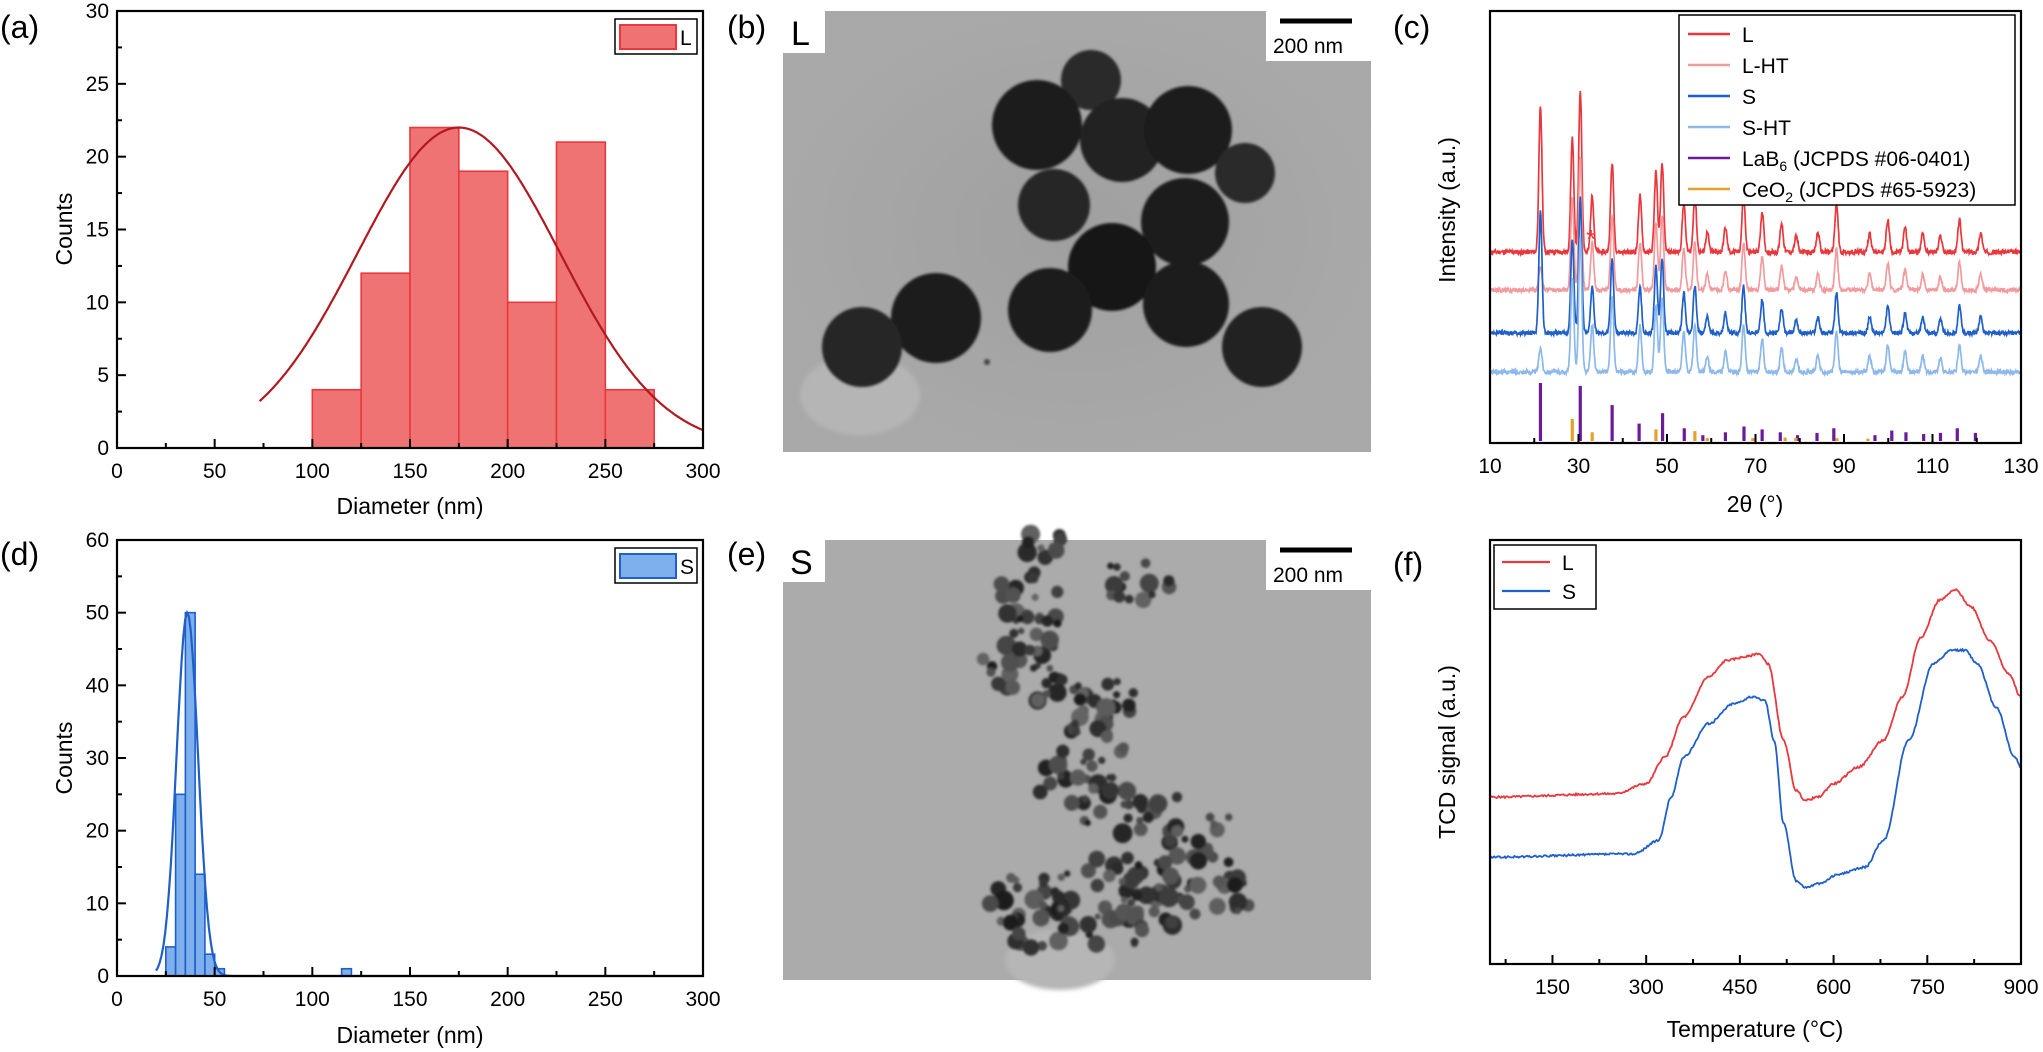 The height and width of the screenshot is (1052, 2043). Describe the element at coordinates (97, 302) in the screenshot. I see `y-tick-label: 10` at that location.